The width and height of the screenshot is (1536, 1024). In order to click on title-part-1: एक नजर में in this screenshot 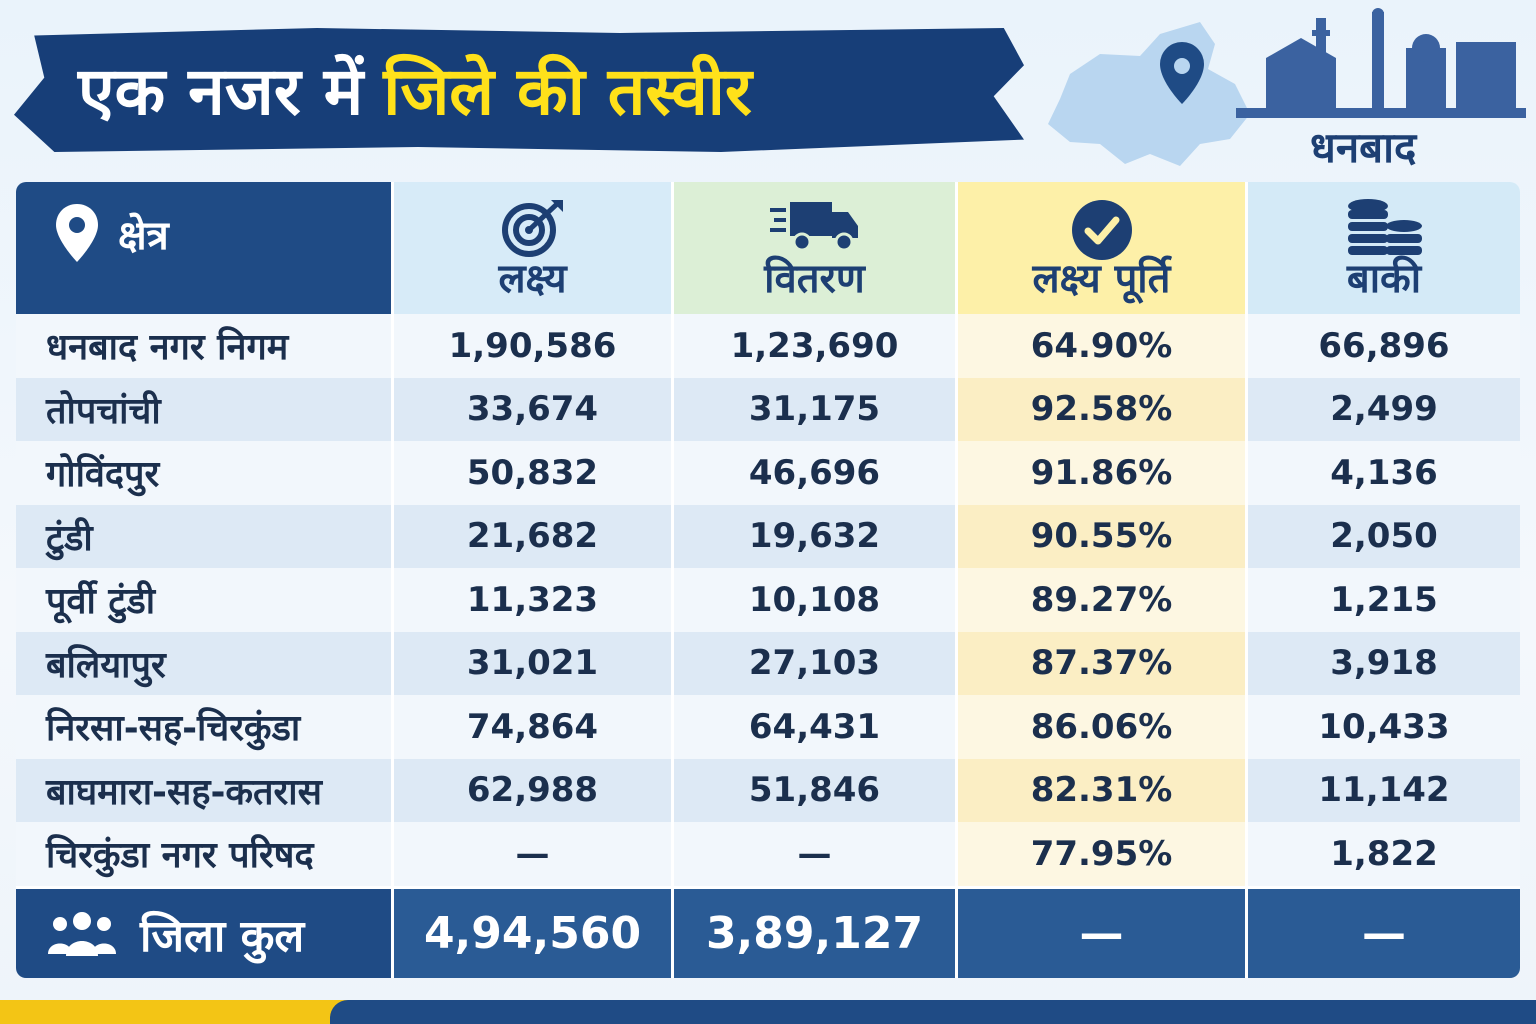, I will do `click(221, 91)`.